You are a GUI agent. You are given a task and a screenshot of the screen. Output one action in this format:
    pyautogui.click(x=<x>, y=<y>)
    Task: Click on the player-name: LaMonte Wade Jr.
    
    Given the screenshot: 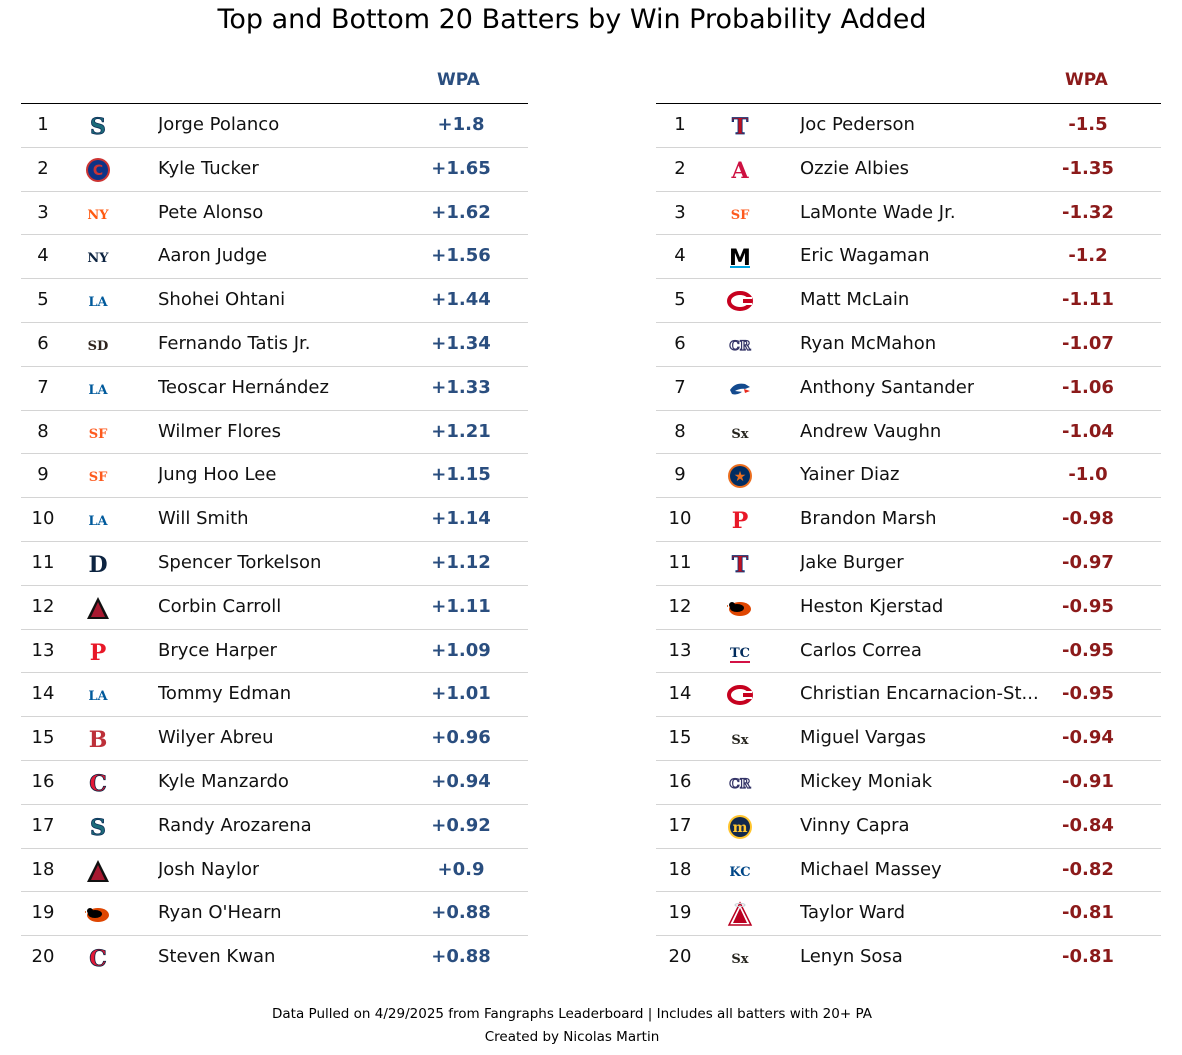 What is the action you would take?
    pyautogui.click(x=878, y=212)
    